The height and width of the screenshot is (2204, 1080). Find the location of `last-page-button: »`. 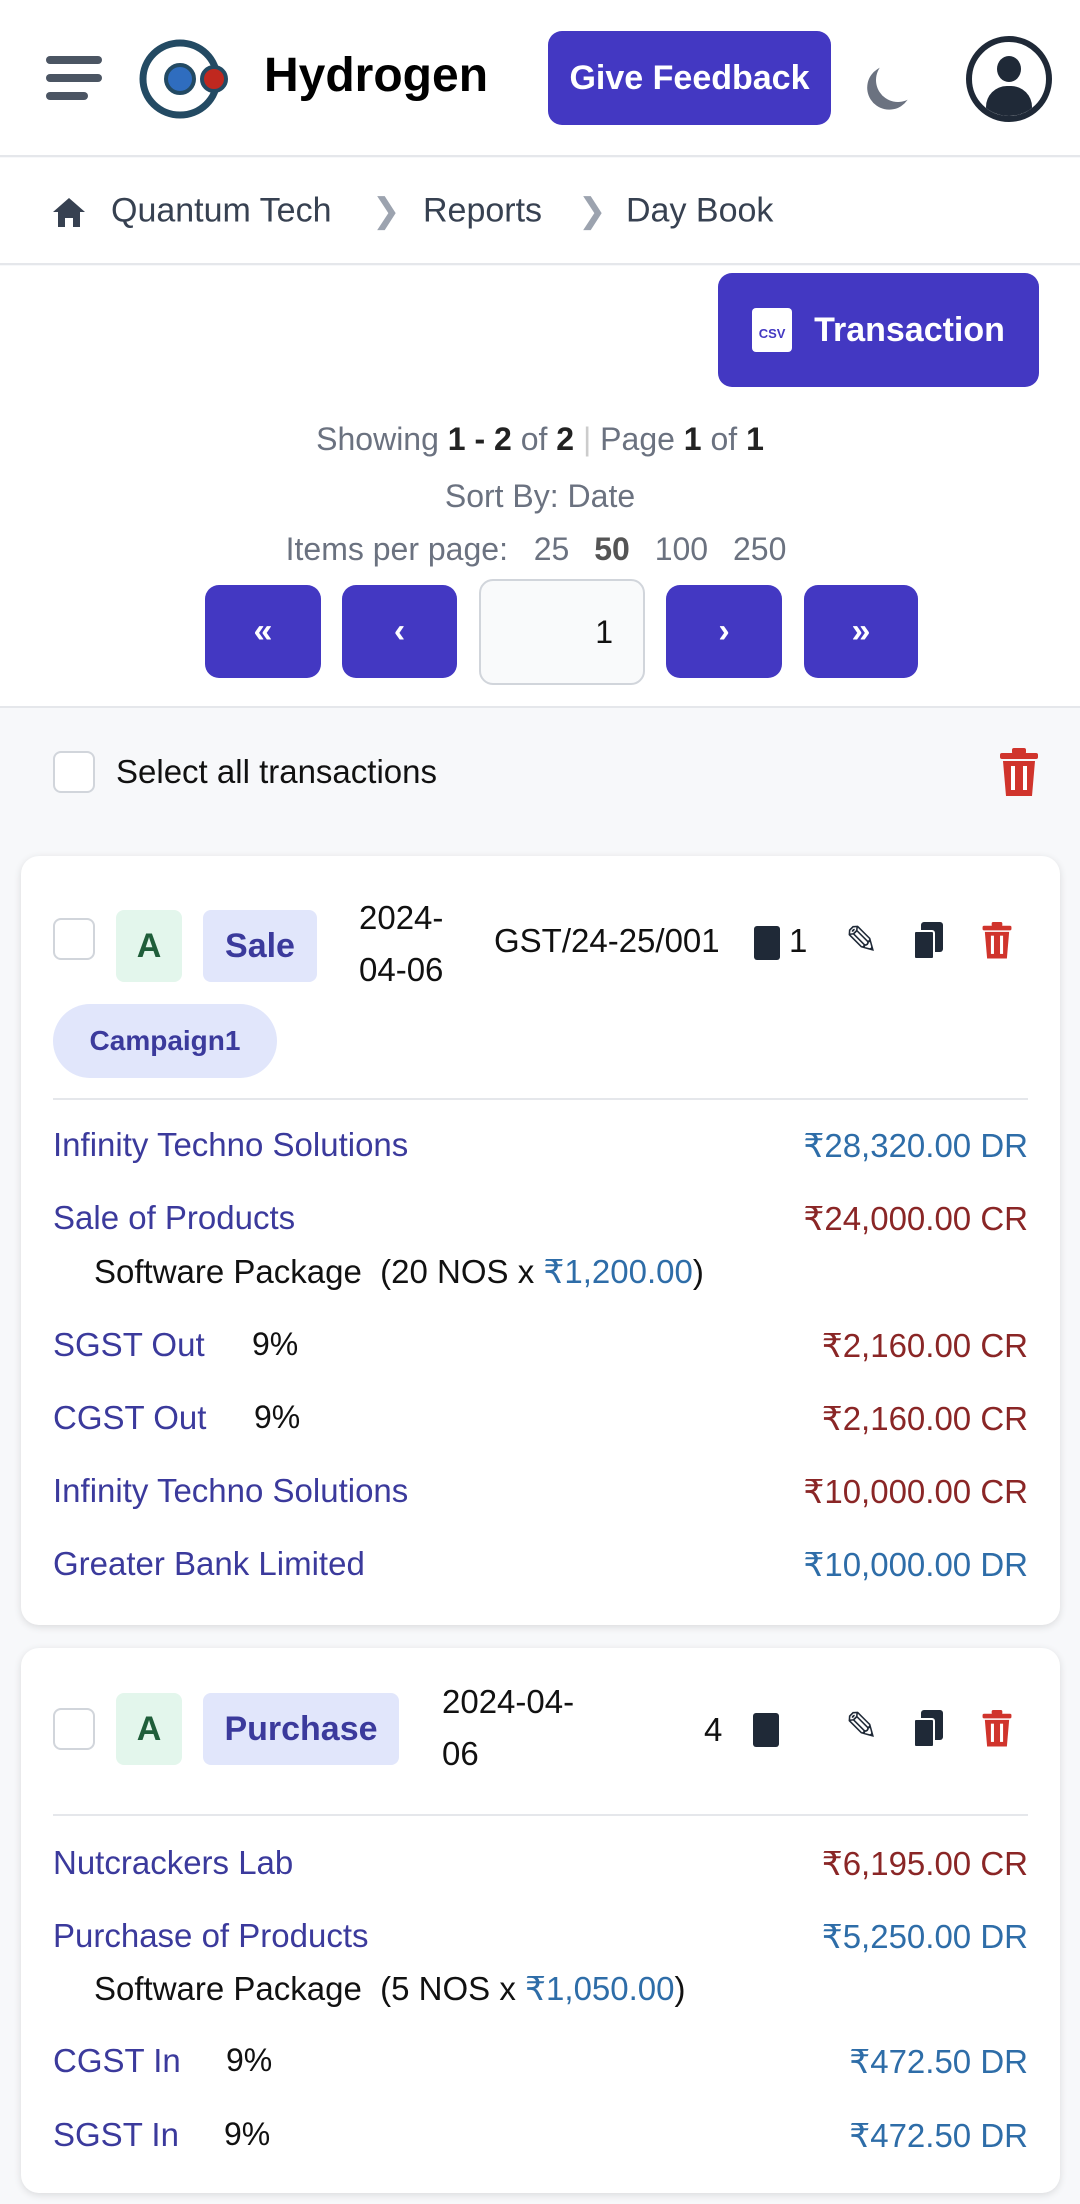

last-page-button: » is located at coordinates (861, 631).